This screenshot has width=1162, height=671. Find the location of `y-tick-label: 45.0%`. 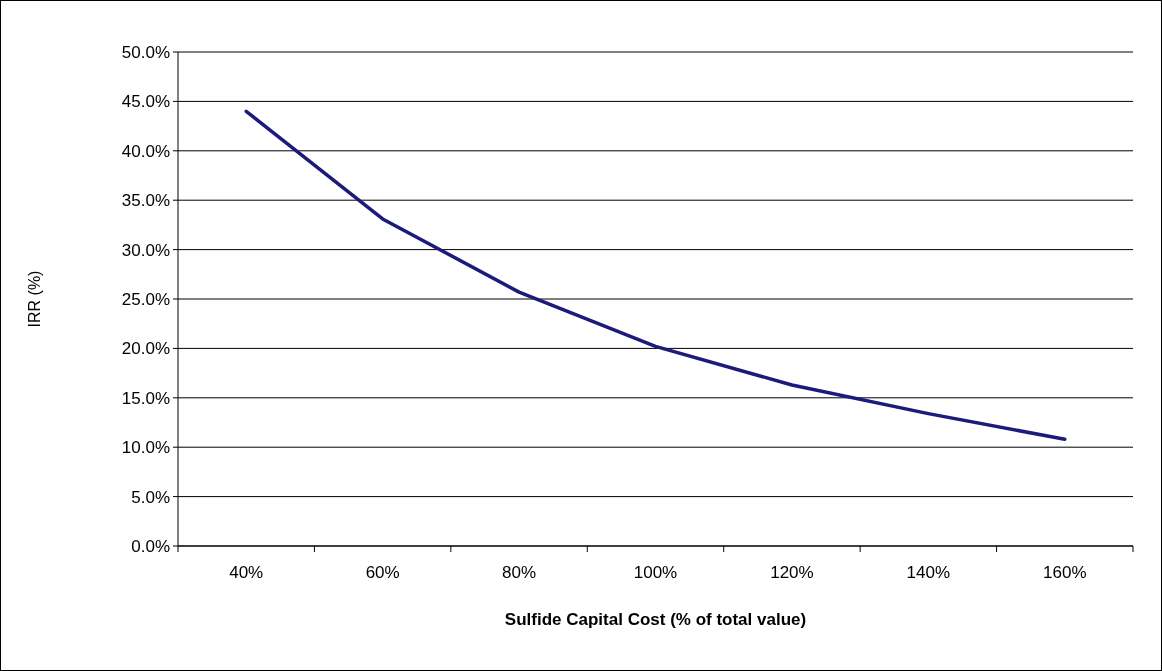

y-tick-label: 45.0% is located at coordinates (145, 102).